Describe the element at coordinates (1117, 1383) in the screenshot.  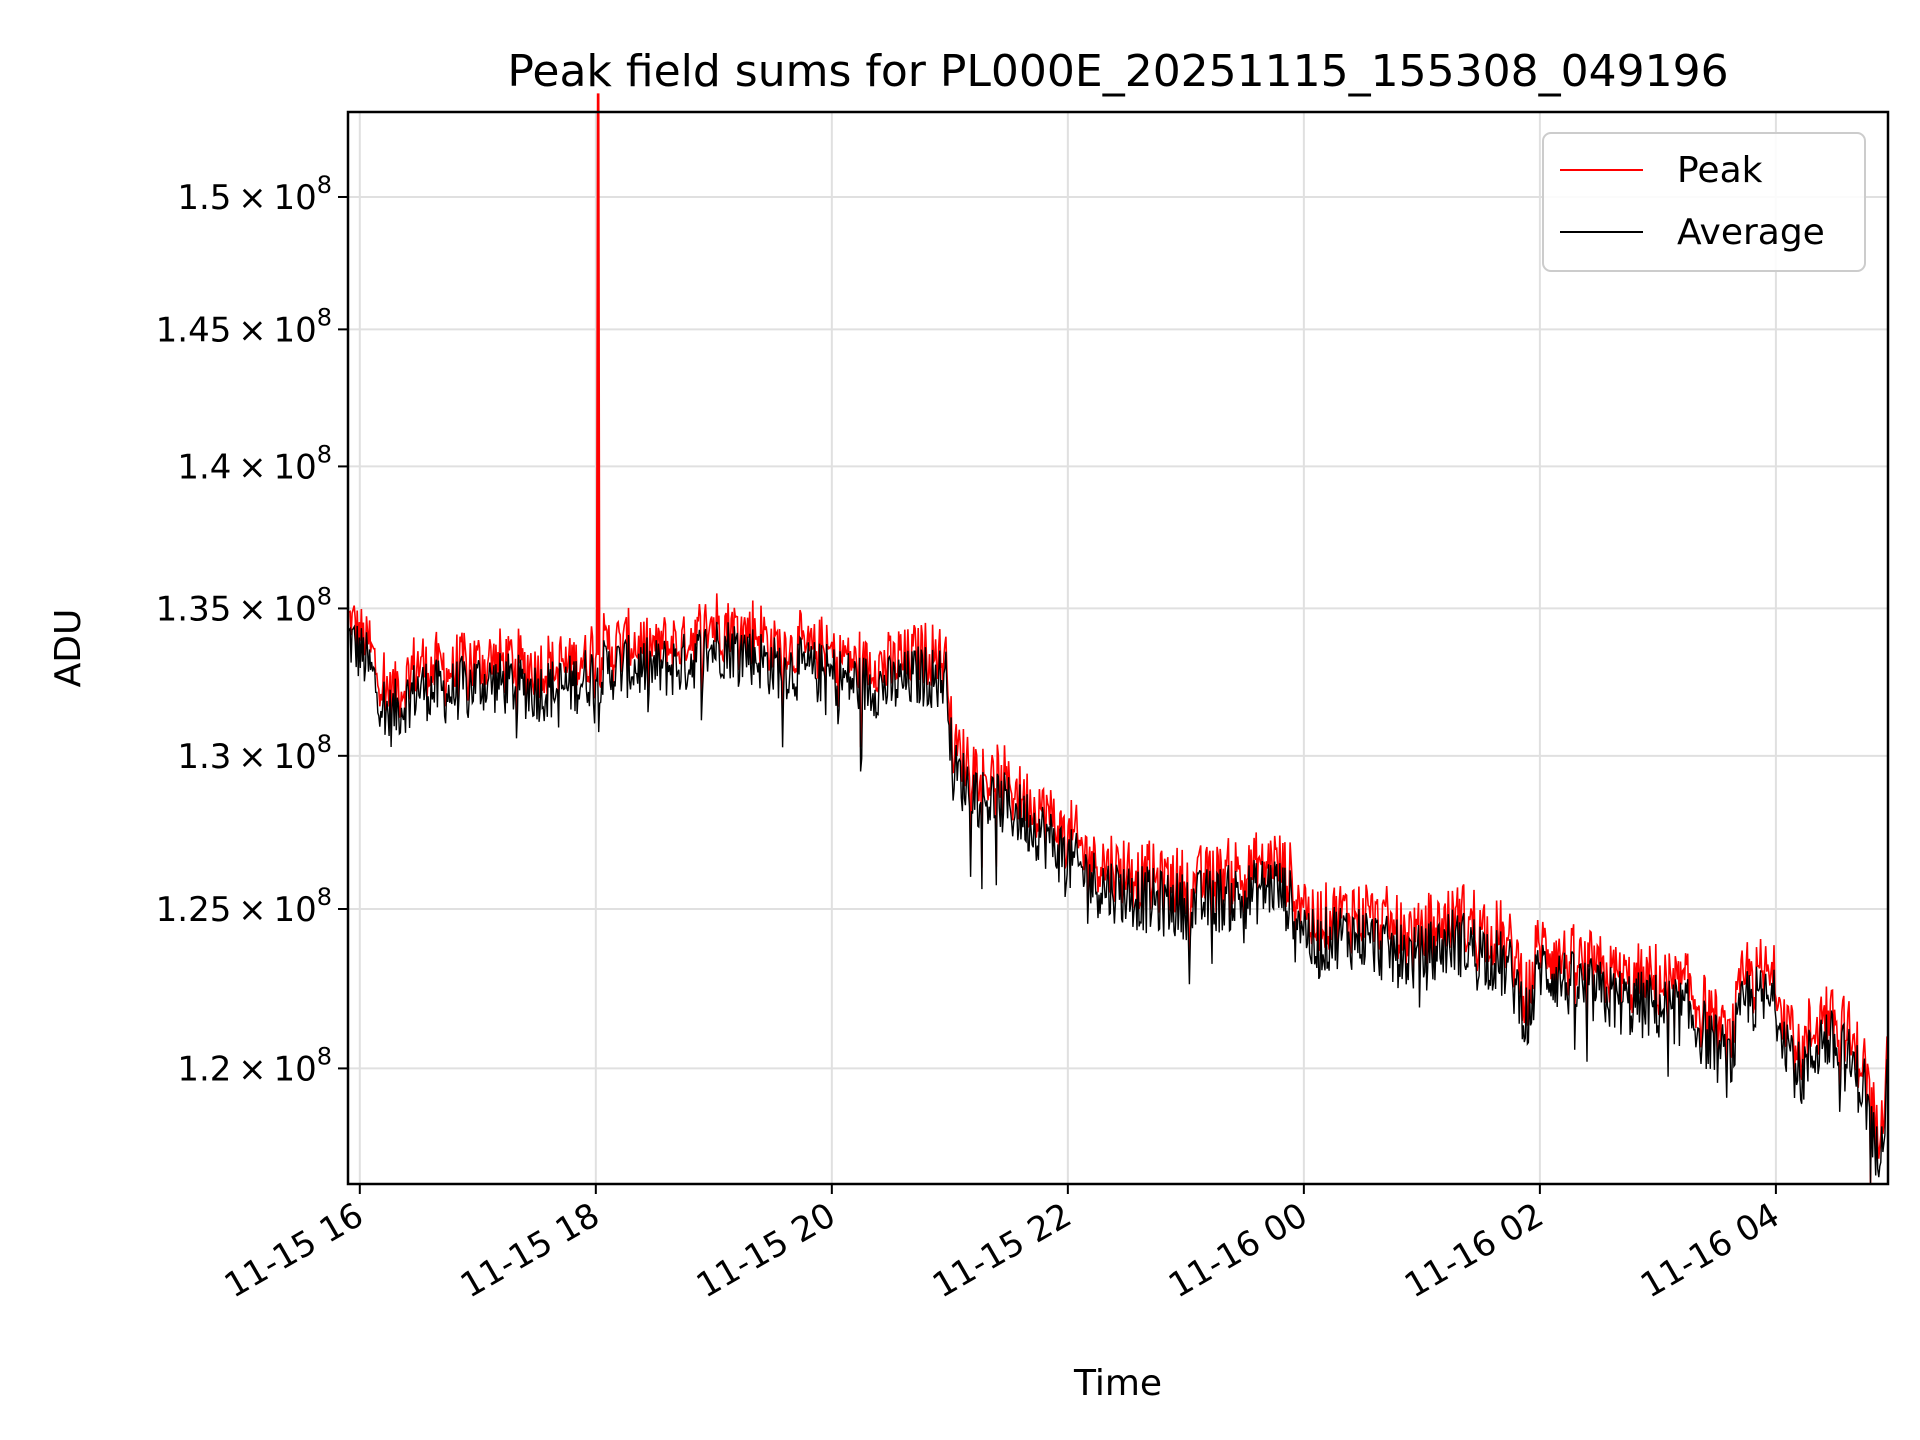
I see `x-axis-label: Time` at that location.